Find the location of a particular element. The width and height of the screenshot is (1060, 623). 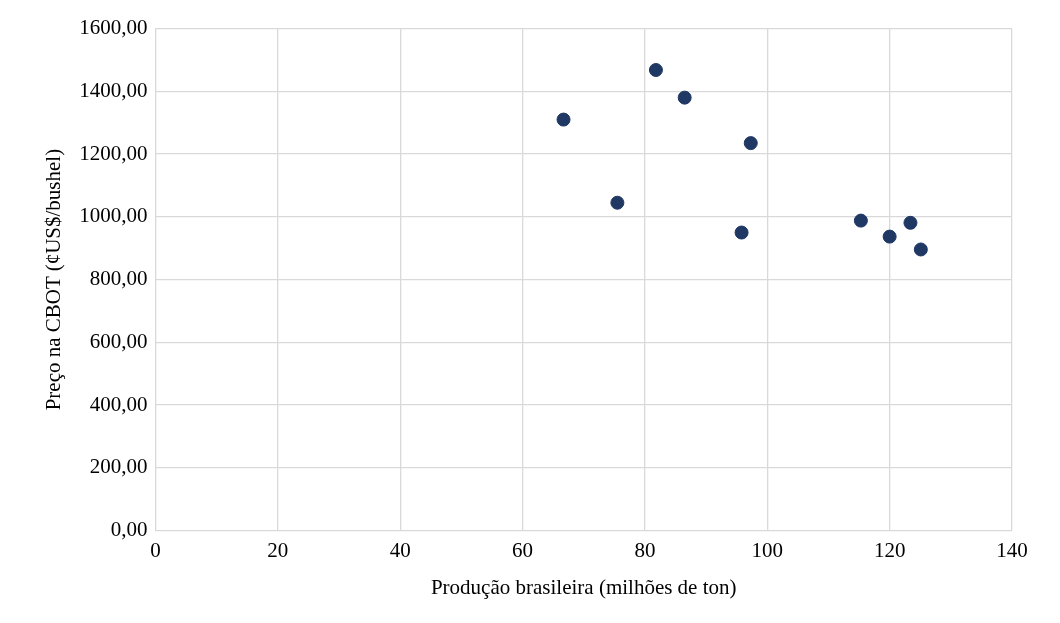

x-tick-label: 0 is located at coordinates (155, 549).